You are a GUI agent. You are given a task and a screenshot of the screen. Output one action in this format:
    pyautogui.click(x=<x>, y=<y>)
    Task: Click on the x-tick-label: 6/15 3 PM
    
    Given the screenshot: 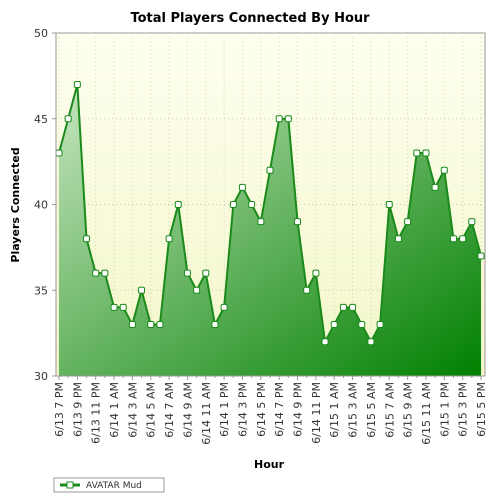 What is the action you would take?
    pyautogui.click(x=463, y=409)
    